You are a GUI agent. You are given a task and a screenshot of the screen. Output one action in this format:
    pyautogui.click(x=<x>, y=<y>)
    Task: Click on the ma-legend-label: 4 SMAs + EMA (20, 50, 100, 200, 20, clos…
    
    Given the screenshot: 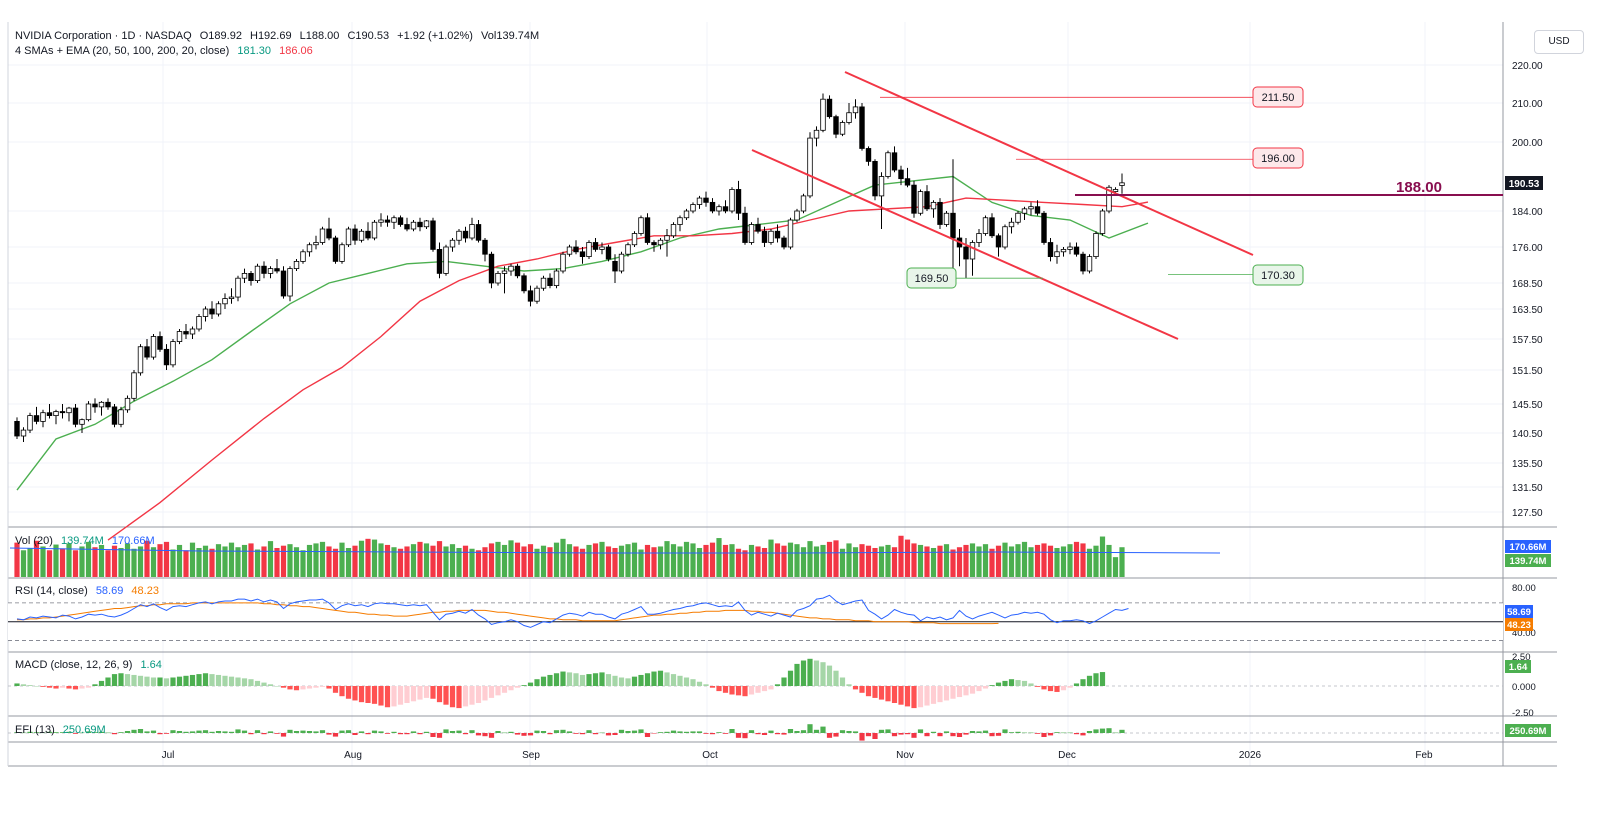 What is the action you would take?
    pyautogui.click(x=122, y=51)
    